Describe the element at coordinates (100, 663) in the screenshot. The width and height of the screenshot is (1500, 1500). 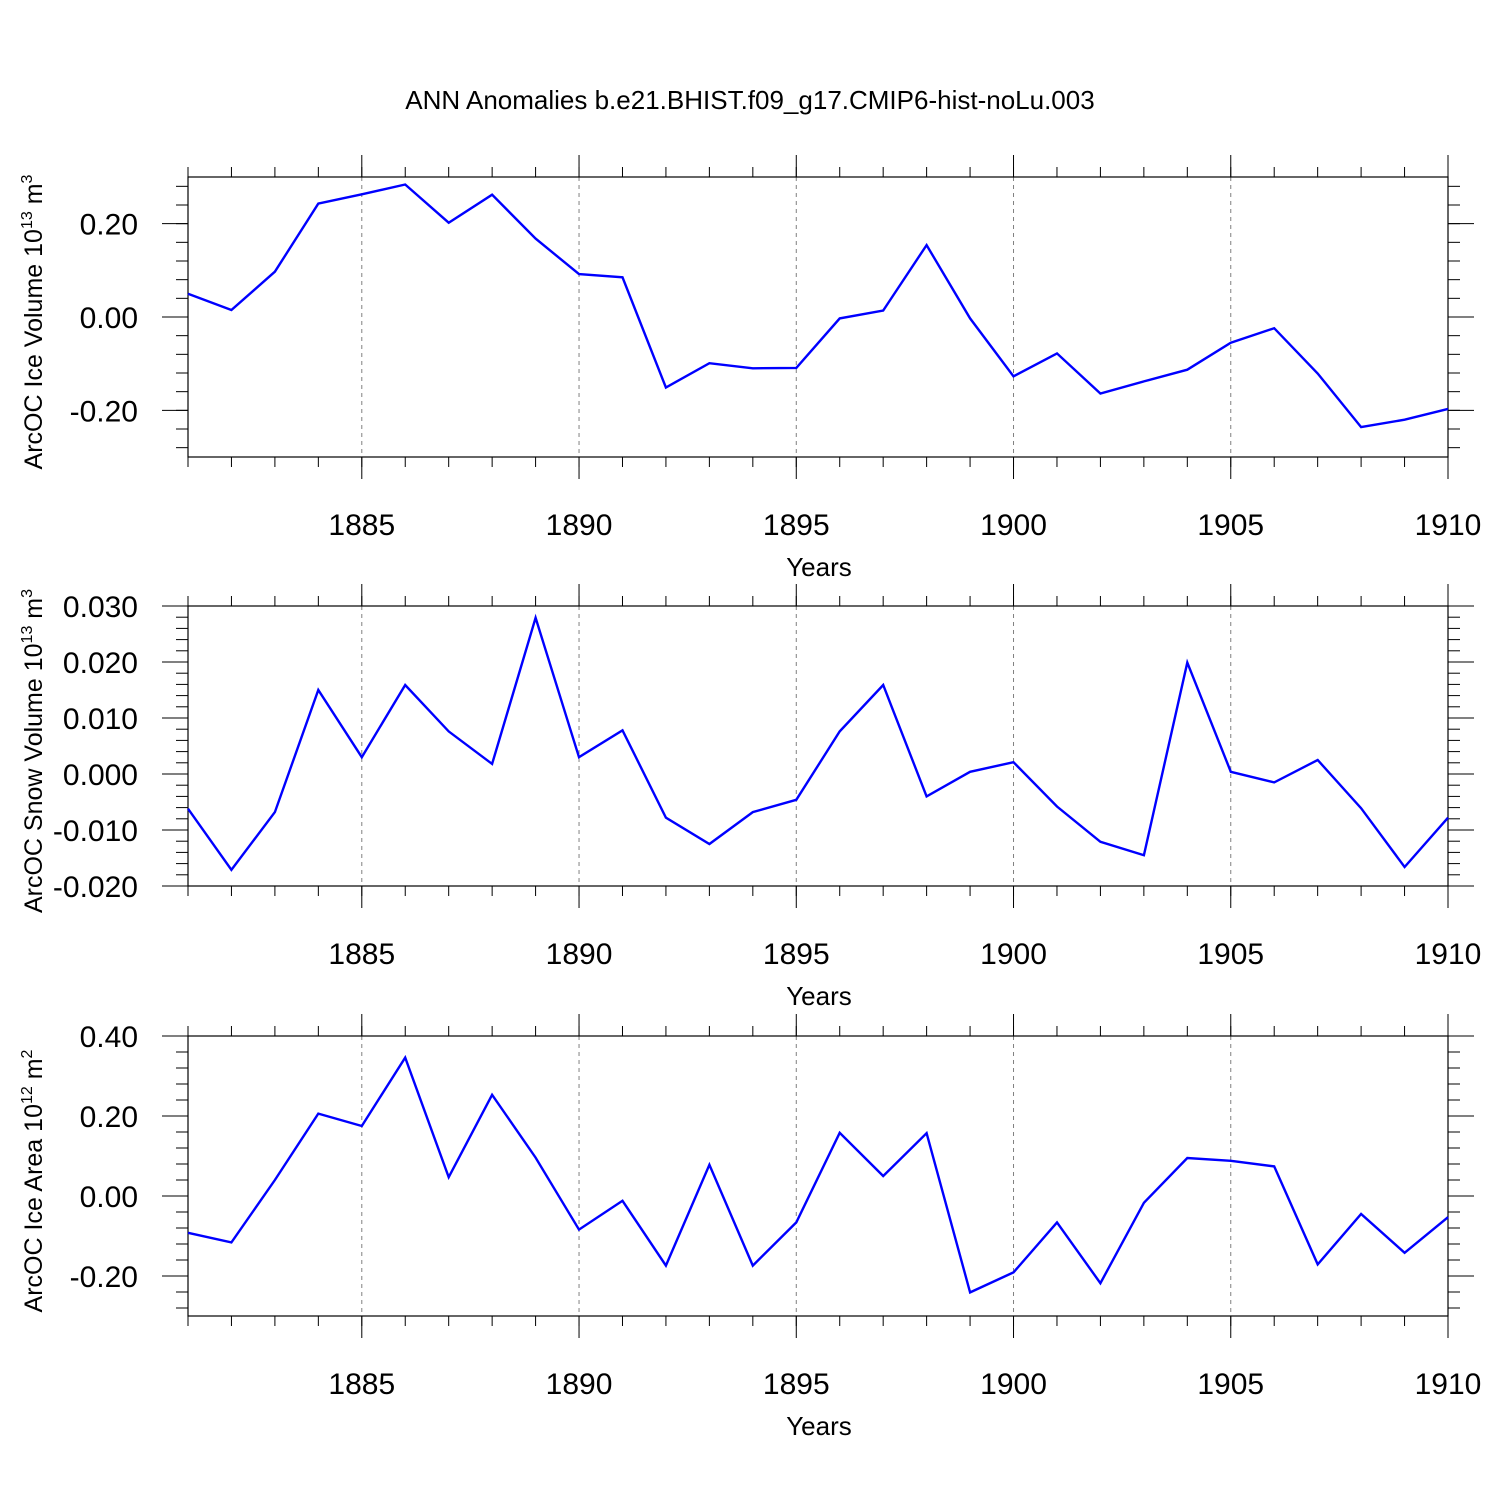
I see `y-tick-label-0.020: 0.020` at that location.